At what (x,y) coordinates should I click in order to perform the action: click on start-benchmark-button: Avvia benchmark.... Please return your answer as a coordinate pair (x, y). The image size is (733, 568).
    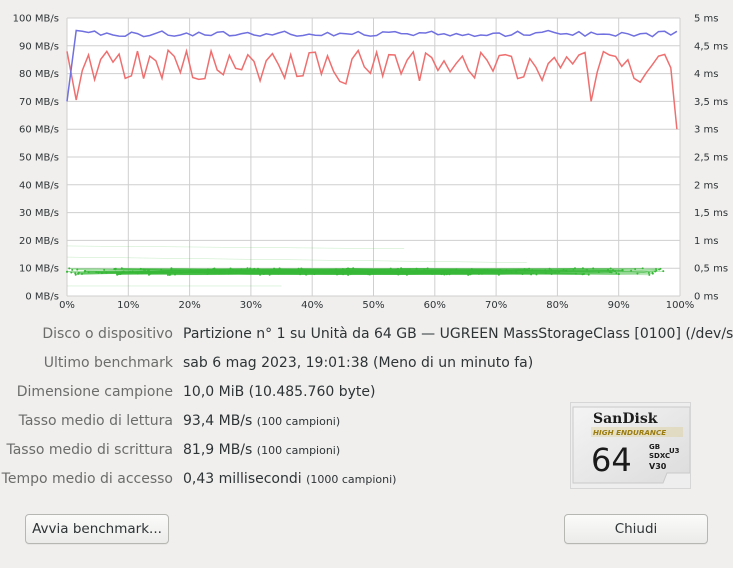
    Looking at the image, I should click on (97, 529).